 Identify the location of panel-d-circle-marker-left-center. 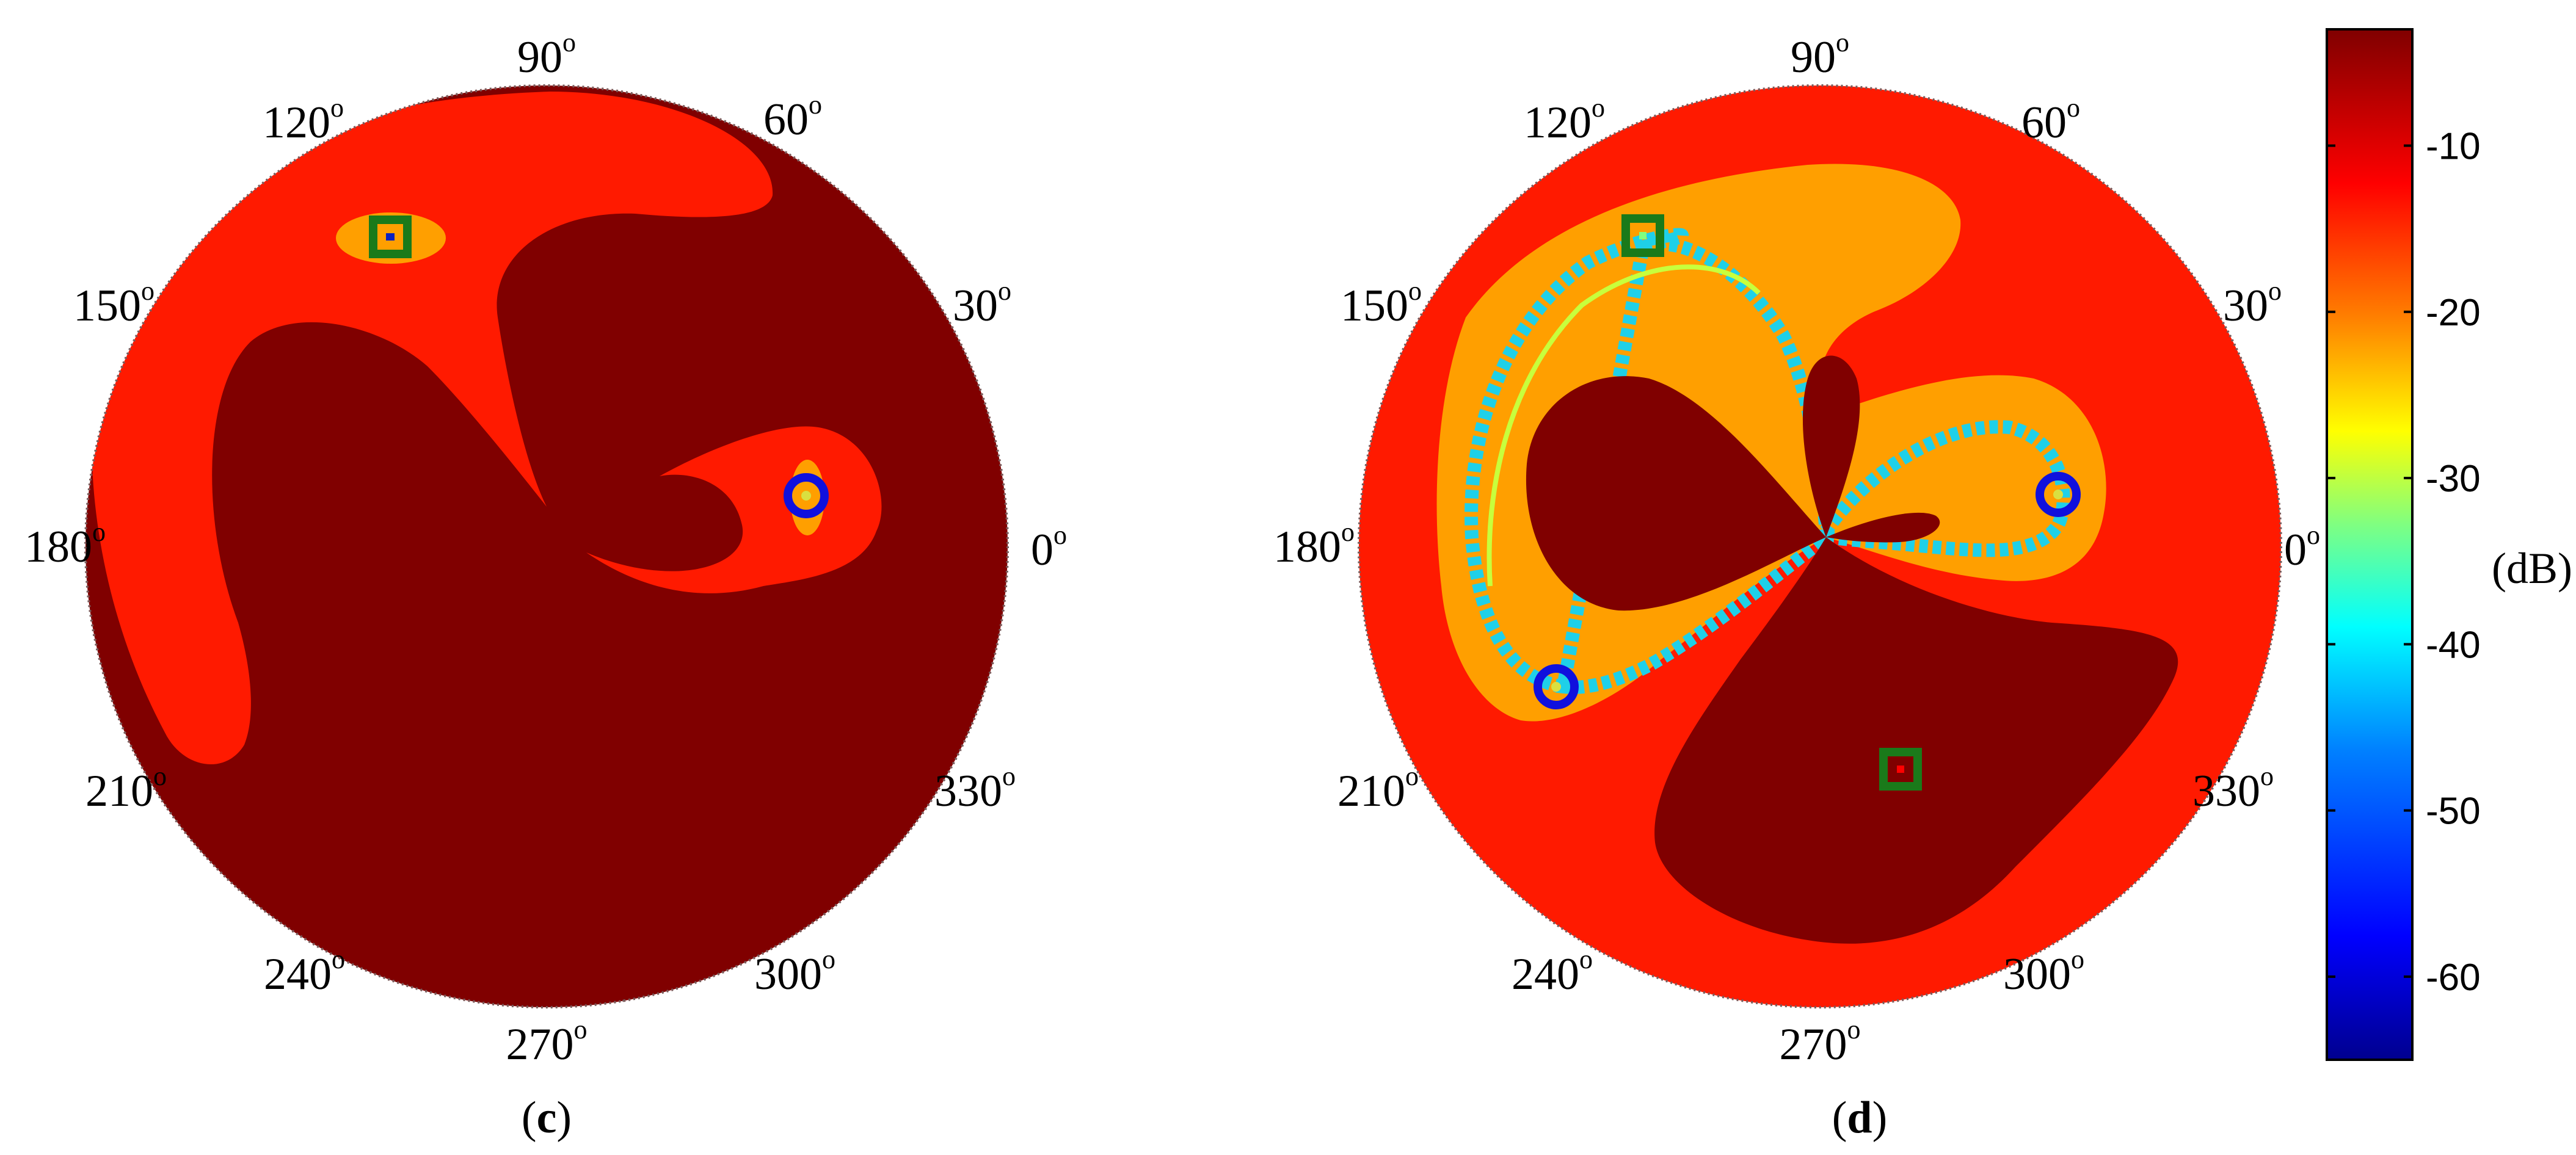
(1556, 687).